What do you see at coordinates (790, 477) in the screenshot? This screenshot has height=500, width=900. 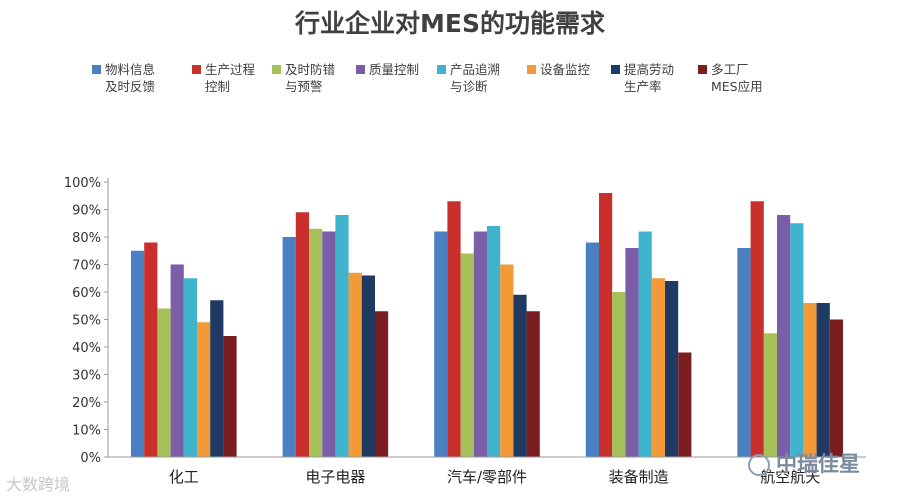 I see `x-tick-label: 航空航天` at bounding box center [790, 477].